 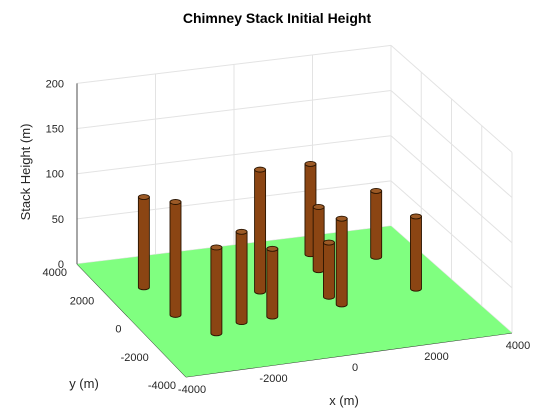 What do you see at coordinates (118, 330) in the screenshot?
I see `y-tick-label: 0` at bounding box center [118, 330].